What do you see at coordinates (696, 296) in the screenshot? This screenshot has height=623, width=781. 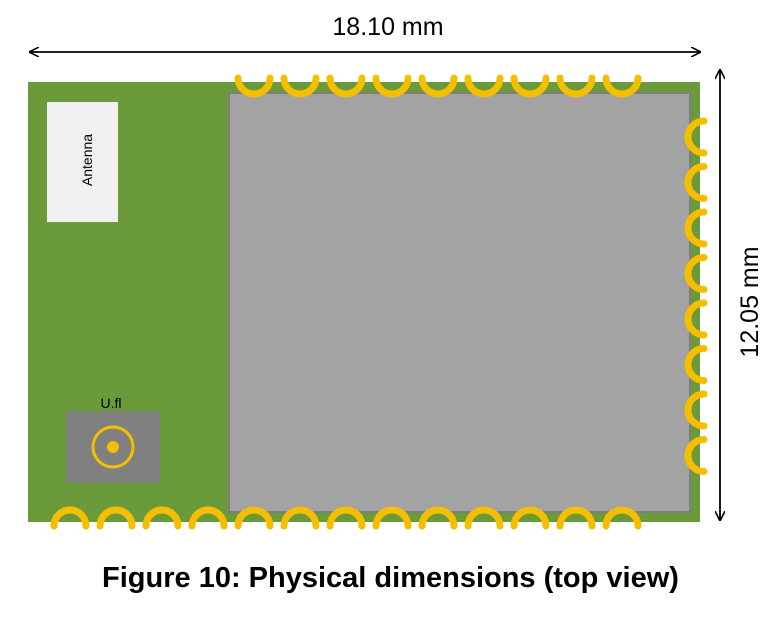 I see `right-pad-column` at bounding box center [696, 296].